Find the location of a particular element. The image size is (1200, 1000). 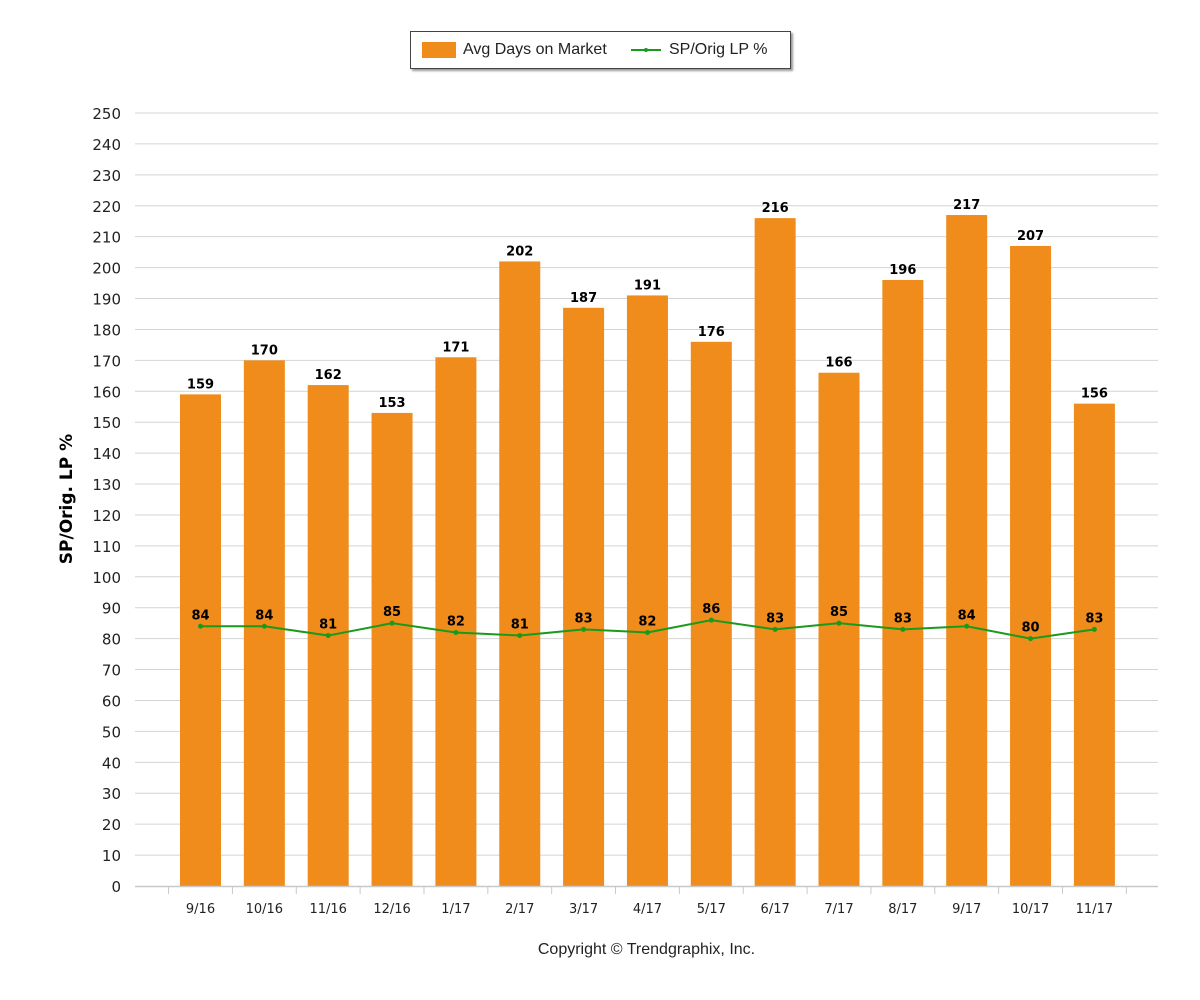

x-tick-label: 10/16 is located at coordinates (264, 909).